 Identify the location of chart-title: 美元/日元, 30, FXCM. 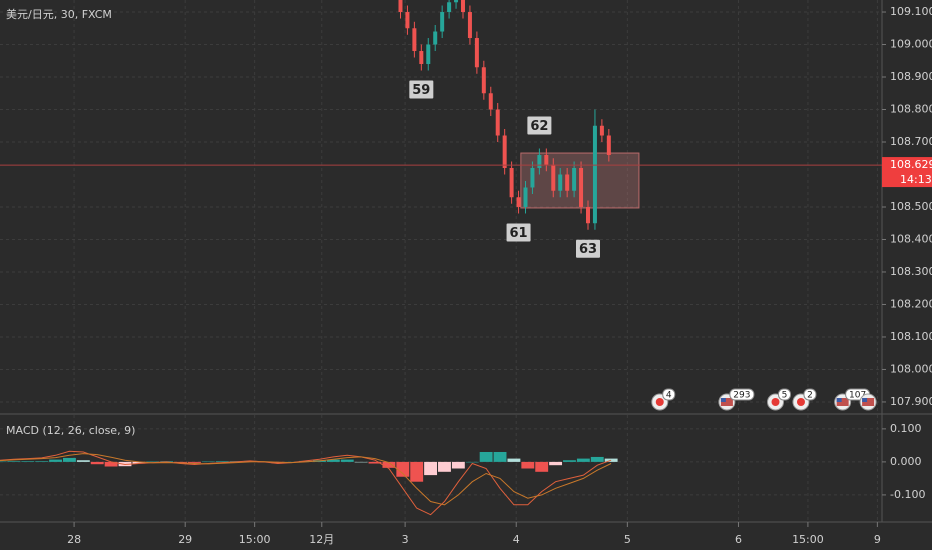
(59, 14).